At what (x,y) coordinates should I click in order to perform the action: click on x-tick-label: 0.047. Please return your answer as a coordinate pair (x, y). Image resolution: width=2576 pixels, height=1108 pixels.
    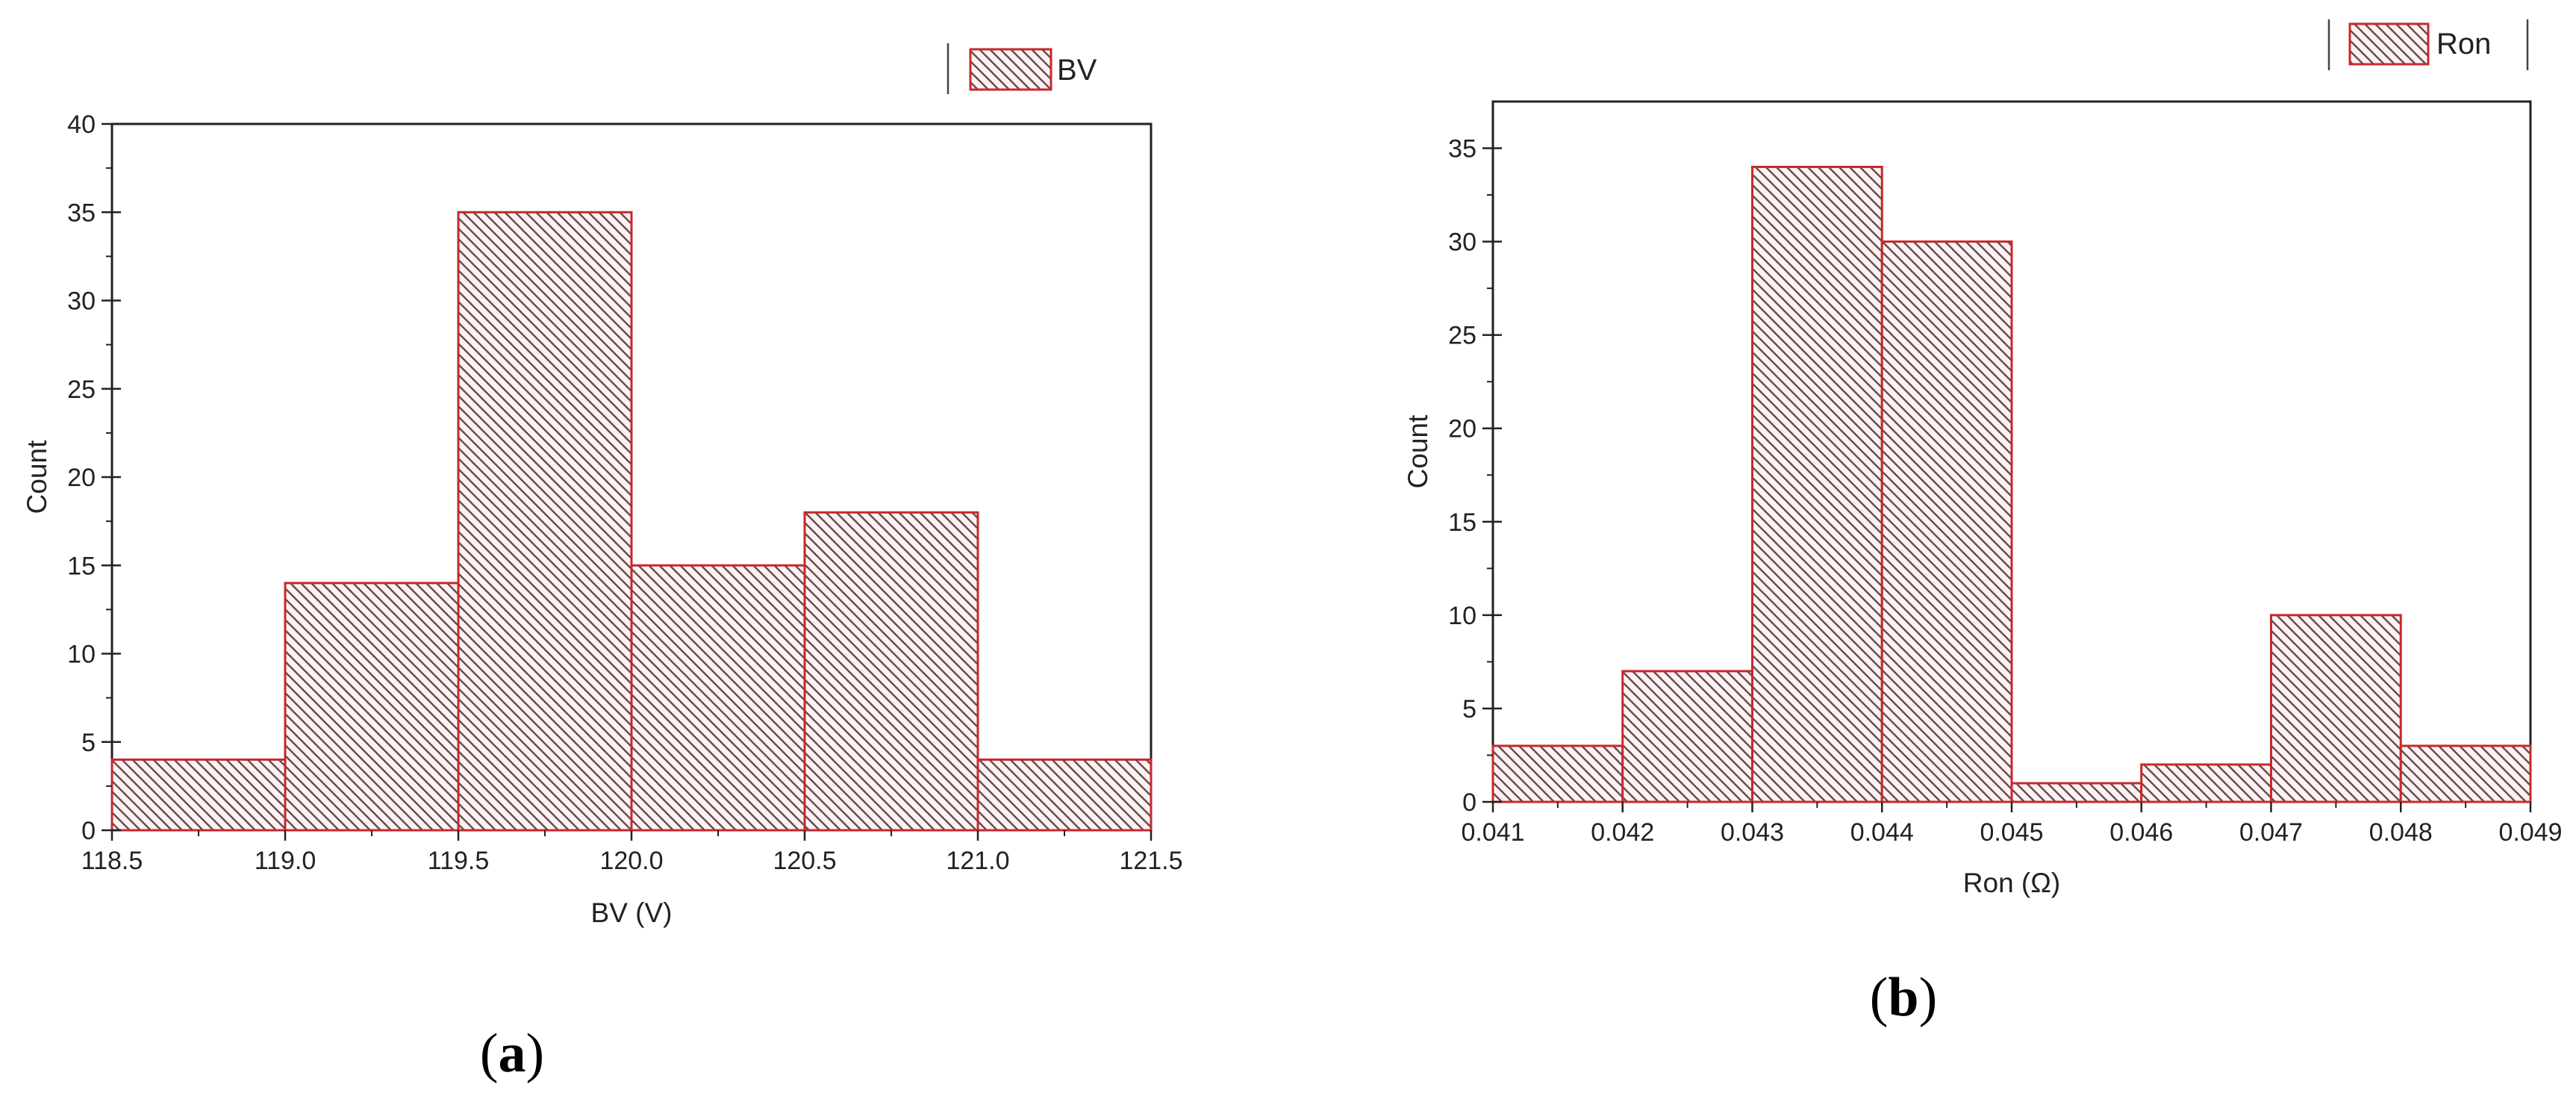
    Looking at the image, I should click on (2271, 832).